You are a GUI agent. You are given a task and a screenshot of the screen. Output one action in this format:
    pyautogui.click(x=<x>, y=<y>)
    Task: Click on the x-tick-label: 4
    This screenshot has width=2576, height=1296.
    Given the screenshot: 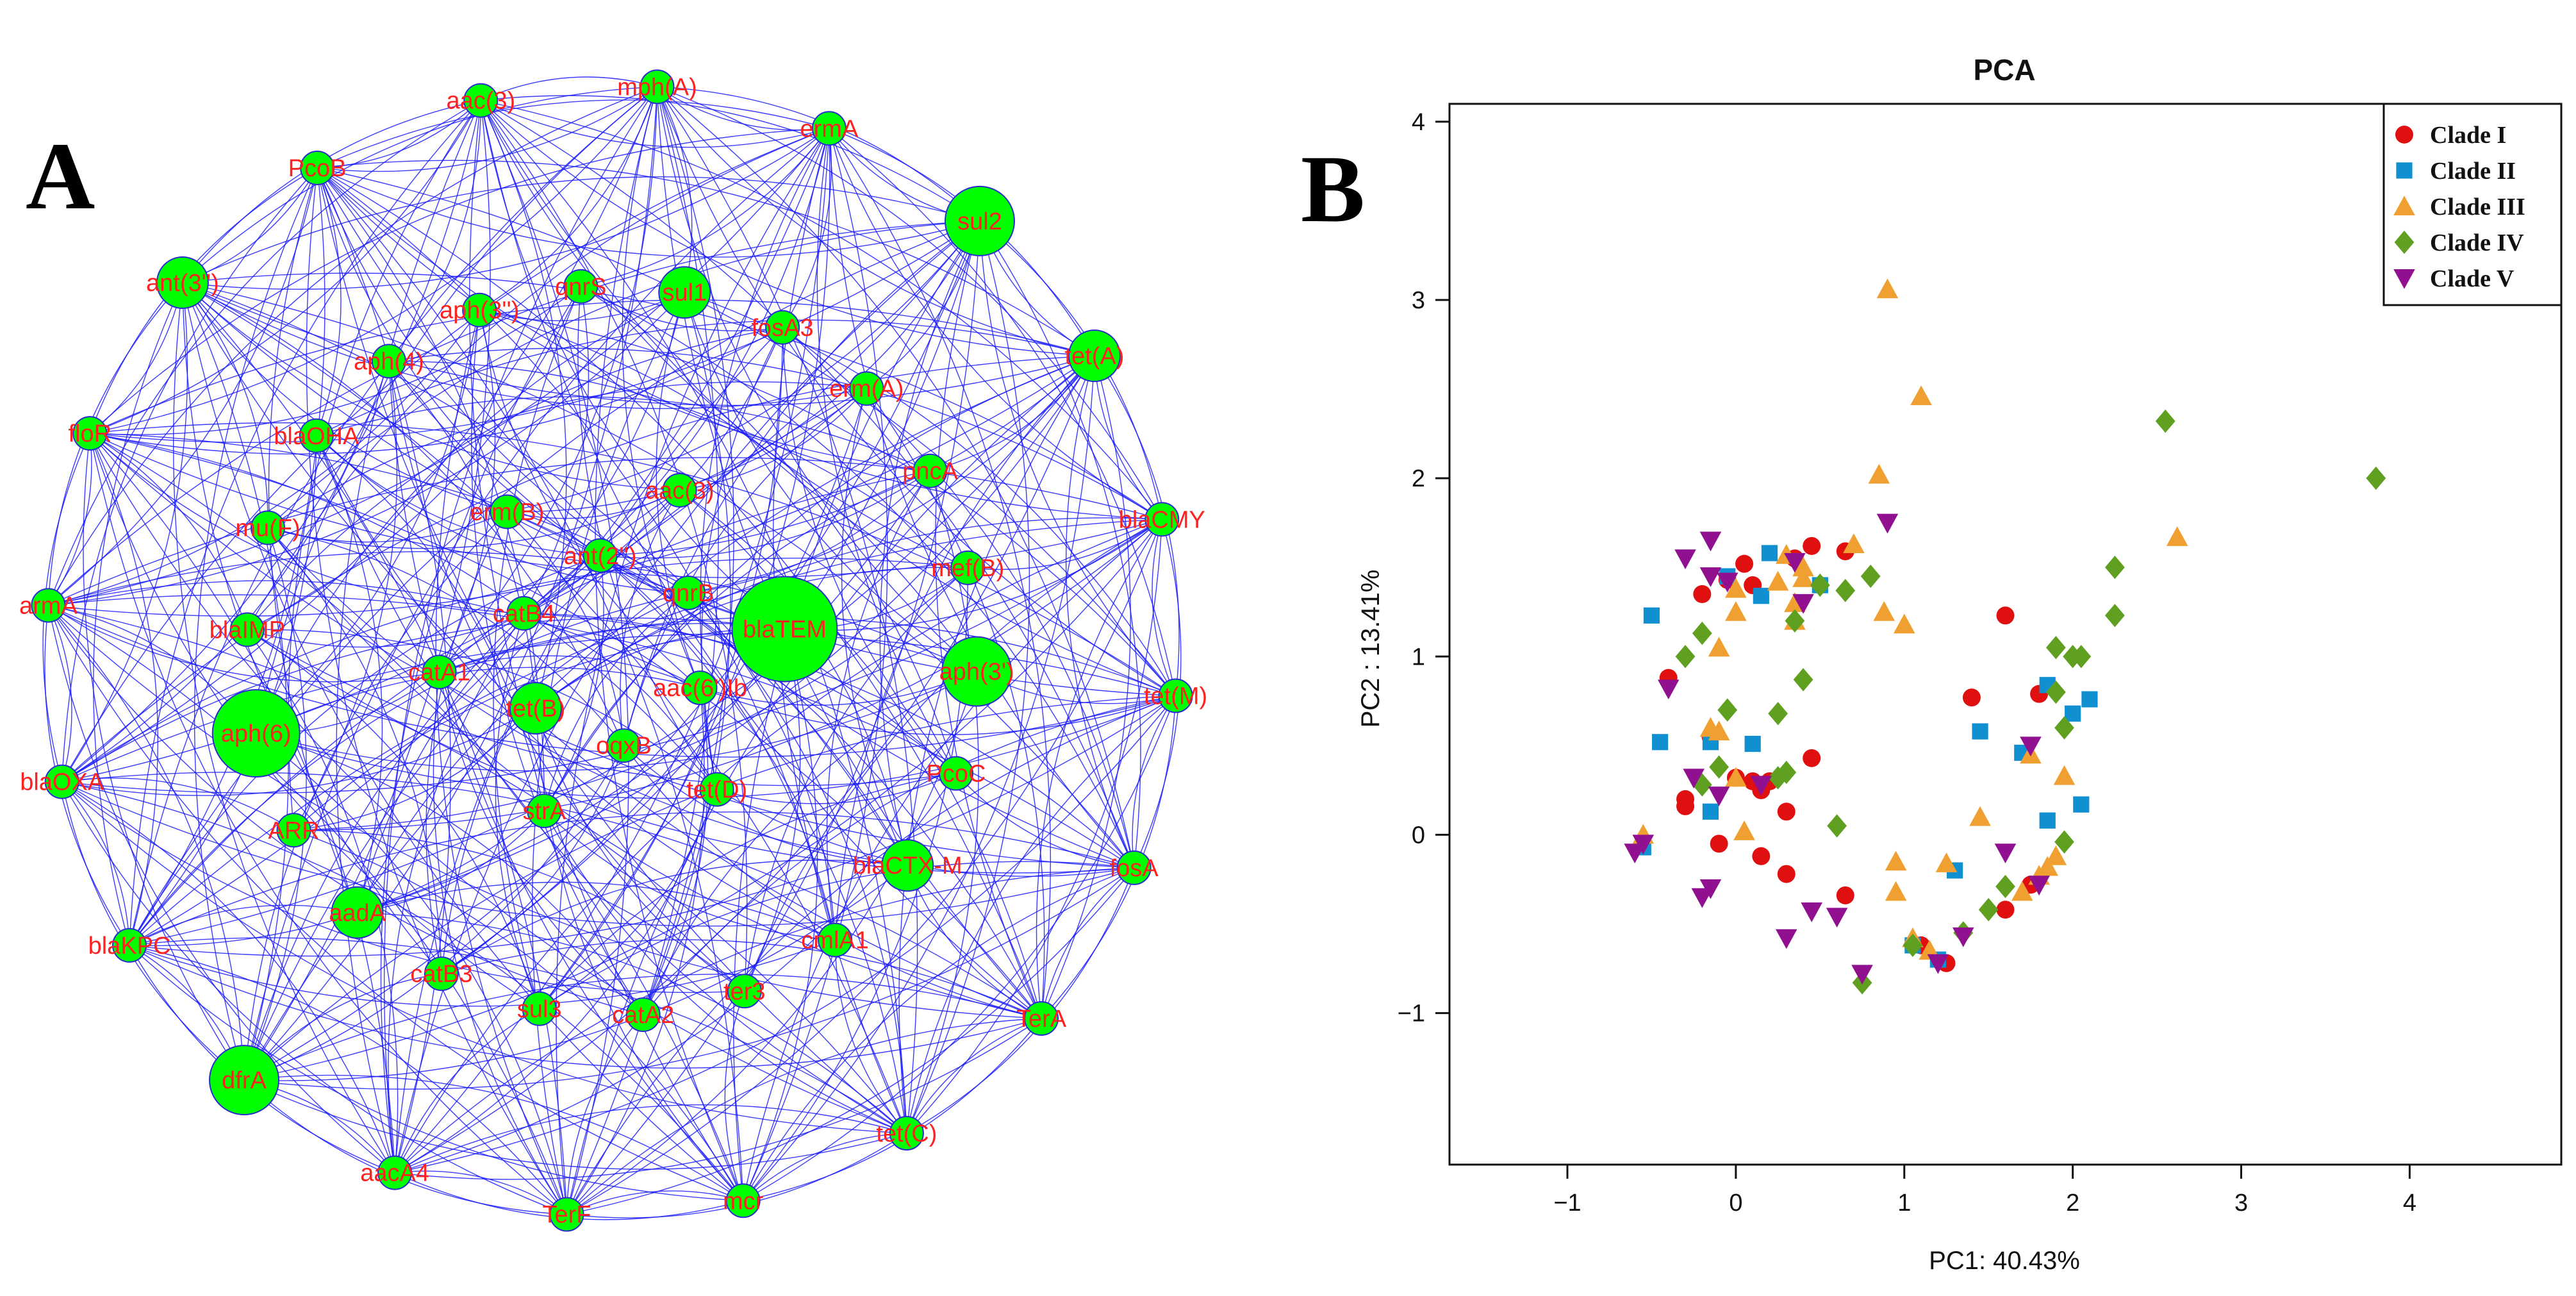 What is the action you would take?
    pyautogui.click(x=2409, y=1203)
    